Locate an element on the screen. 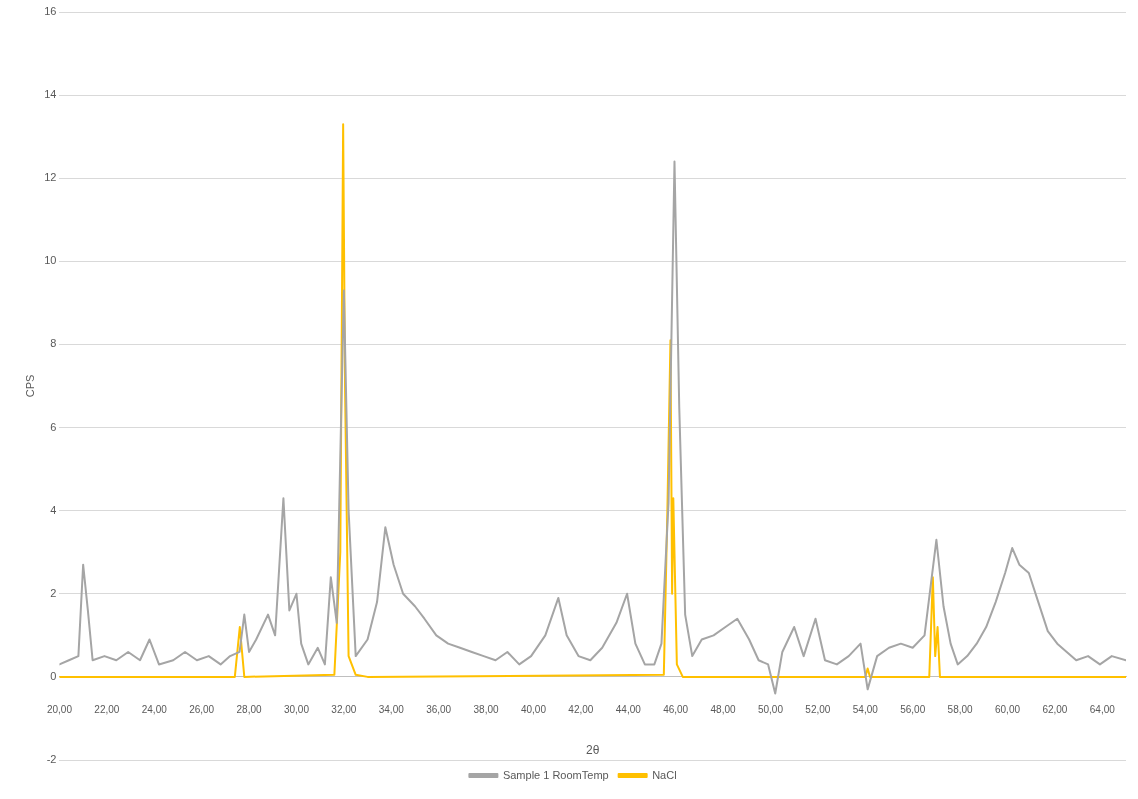  y-tick-label: 16 is located at coordinates (50, 11).